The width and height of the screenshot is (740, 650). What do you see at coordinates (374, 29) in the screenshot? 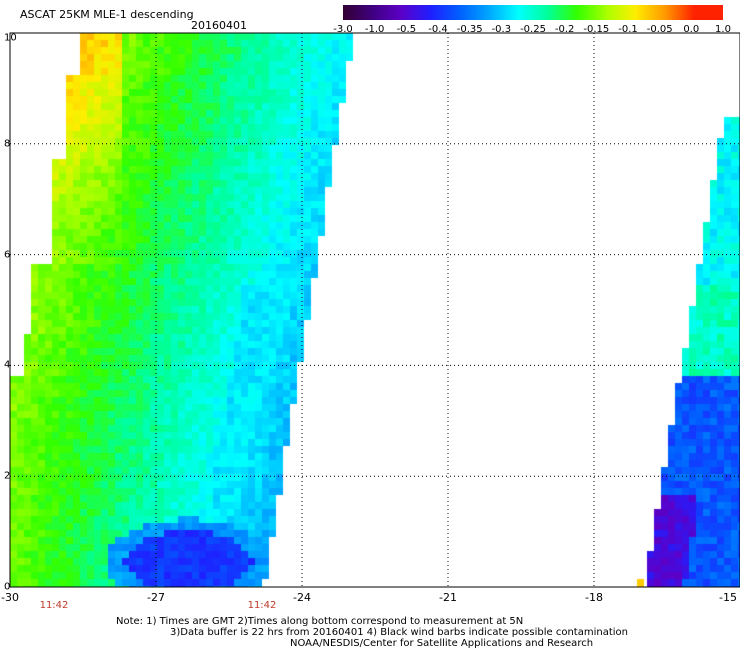
I see `colorbar-tick-label: -1.0` at bounding box center [374, 29].